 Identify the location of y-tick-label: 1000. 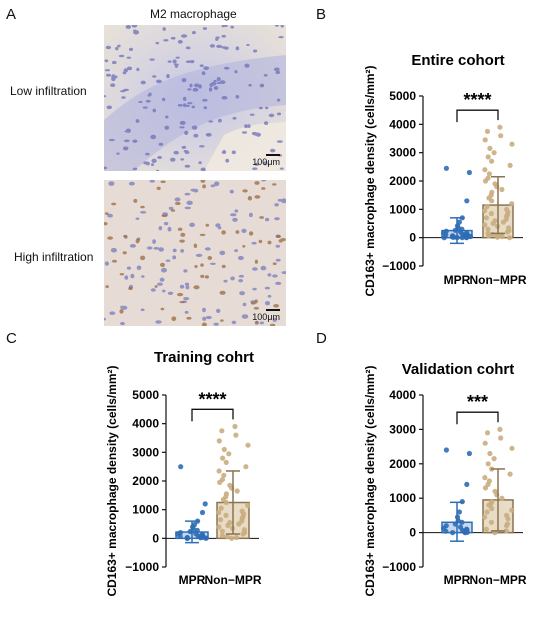
(402, 209).